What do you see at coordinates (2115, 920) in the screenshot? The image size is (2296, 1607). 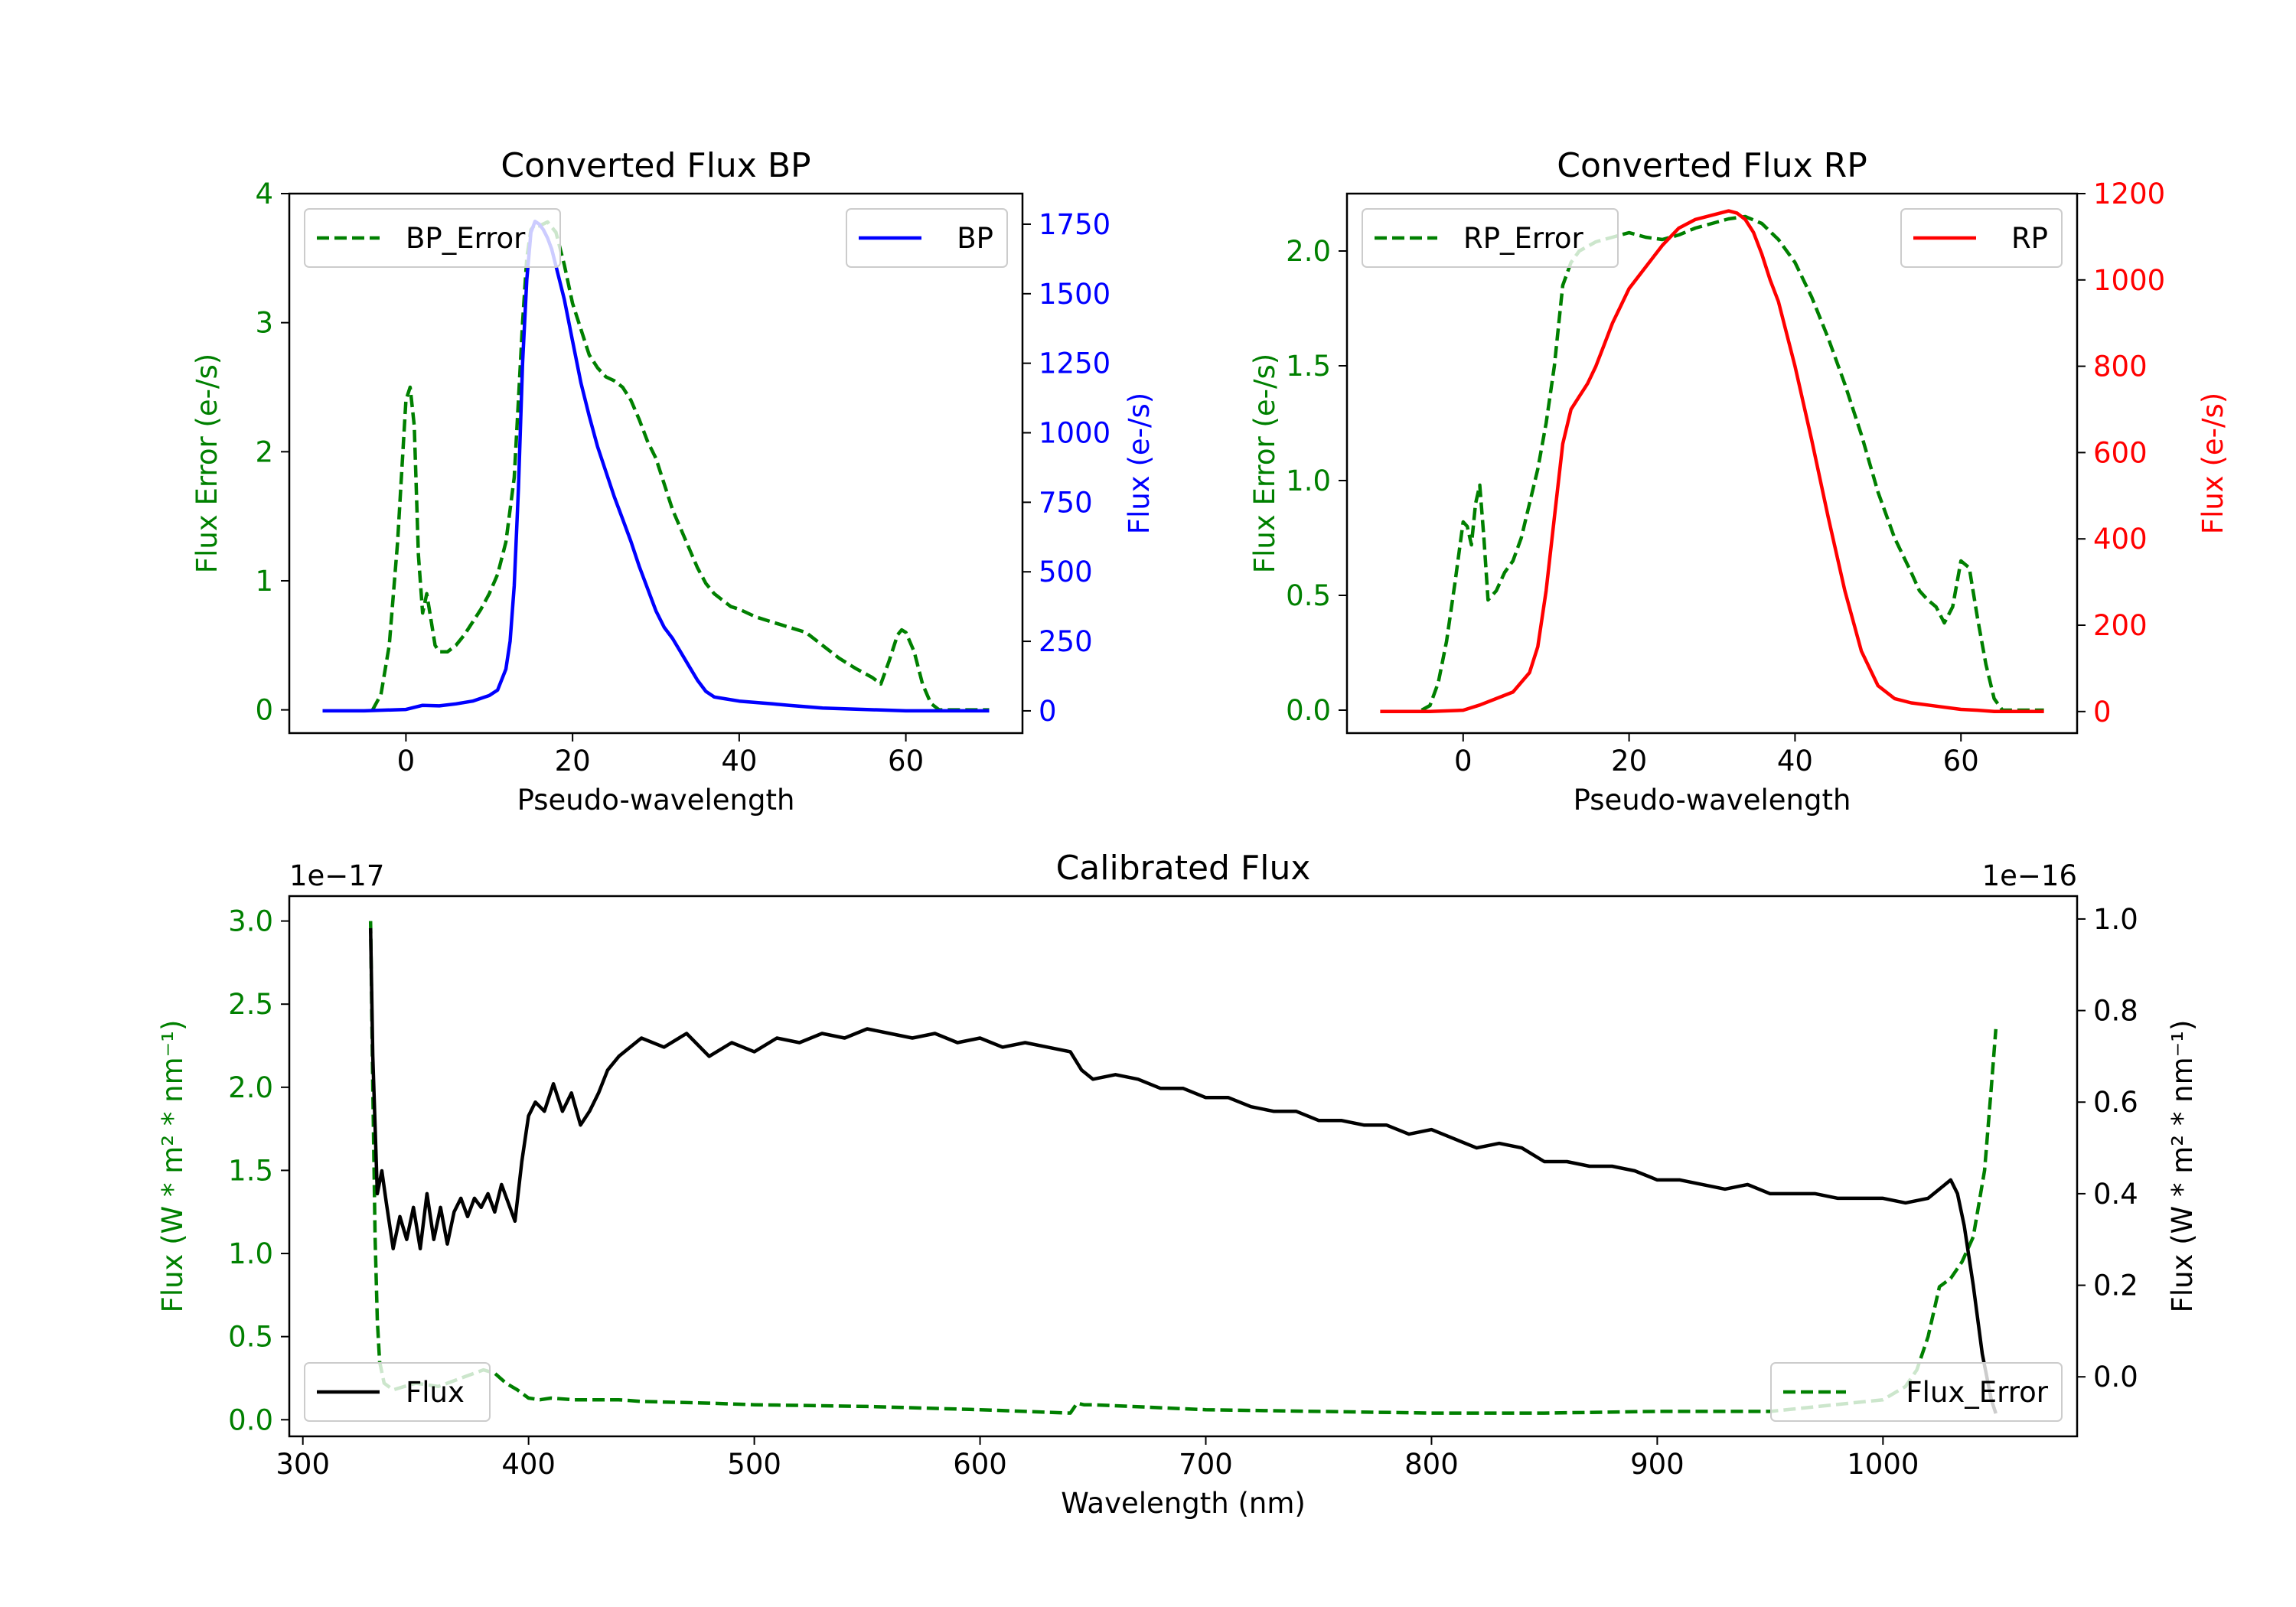 I see `y-right-tick-label: 1.0` at bounding box center [2115, 920].